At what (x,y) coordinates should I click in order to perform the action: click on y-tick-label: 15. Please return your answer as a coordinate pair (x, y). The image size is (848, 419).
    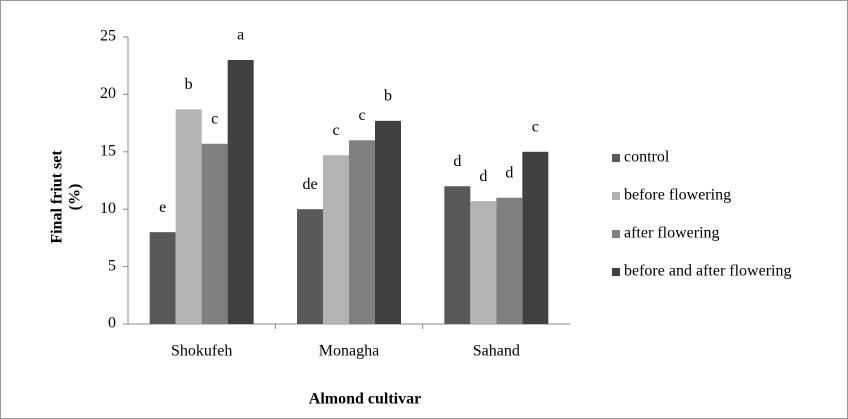
    Looking at the image, I should click on (108, 150).